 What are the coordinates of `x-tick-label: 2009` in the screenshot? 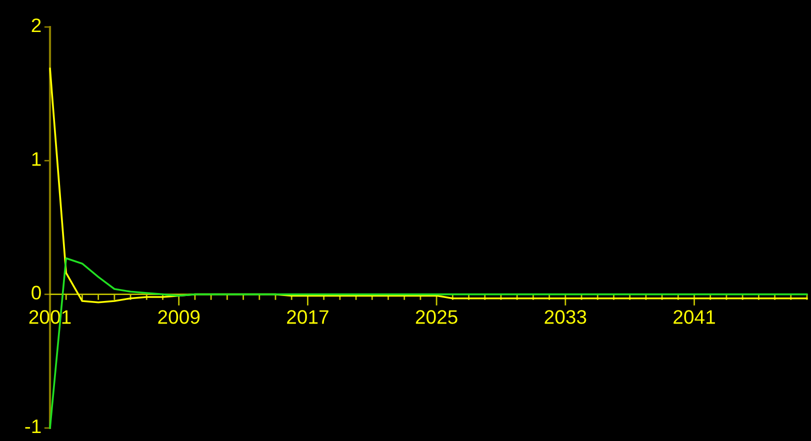 It's located at (179, 317).